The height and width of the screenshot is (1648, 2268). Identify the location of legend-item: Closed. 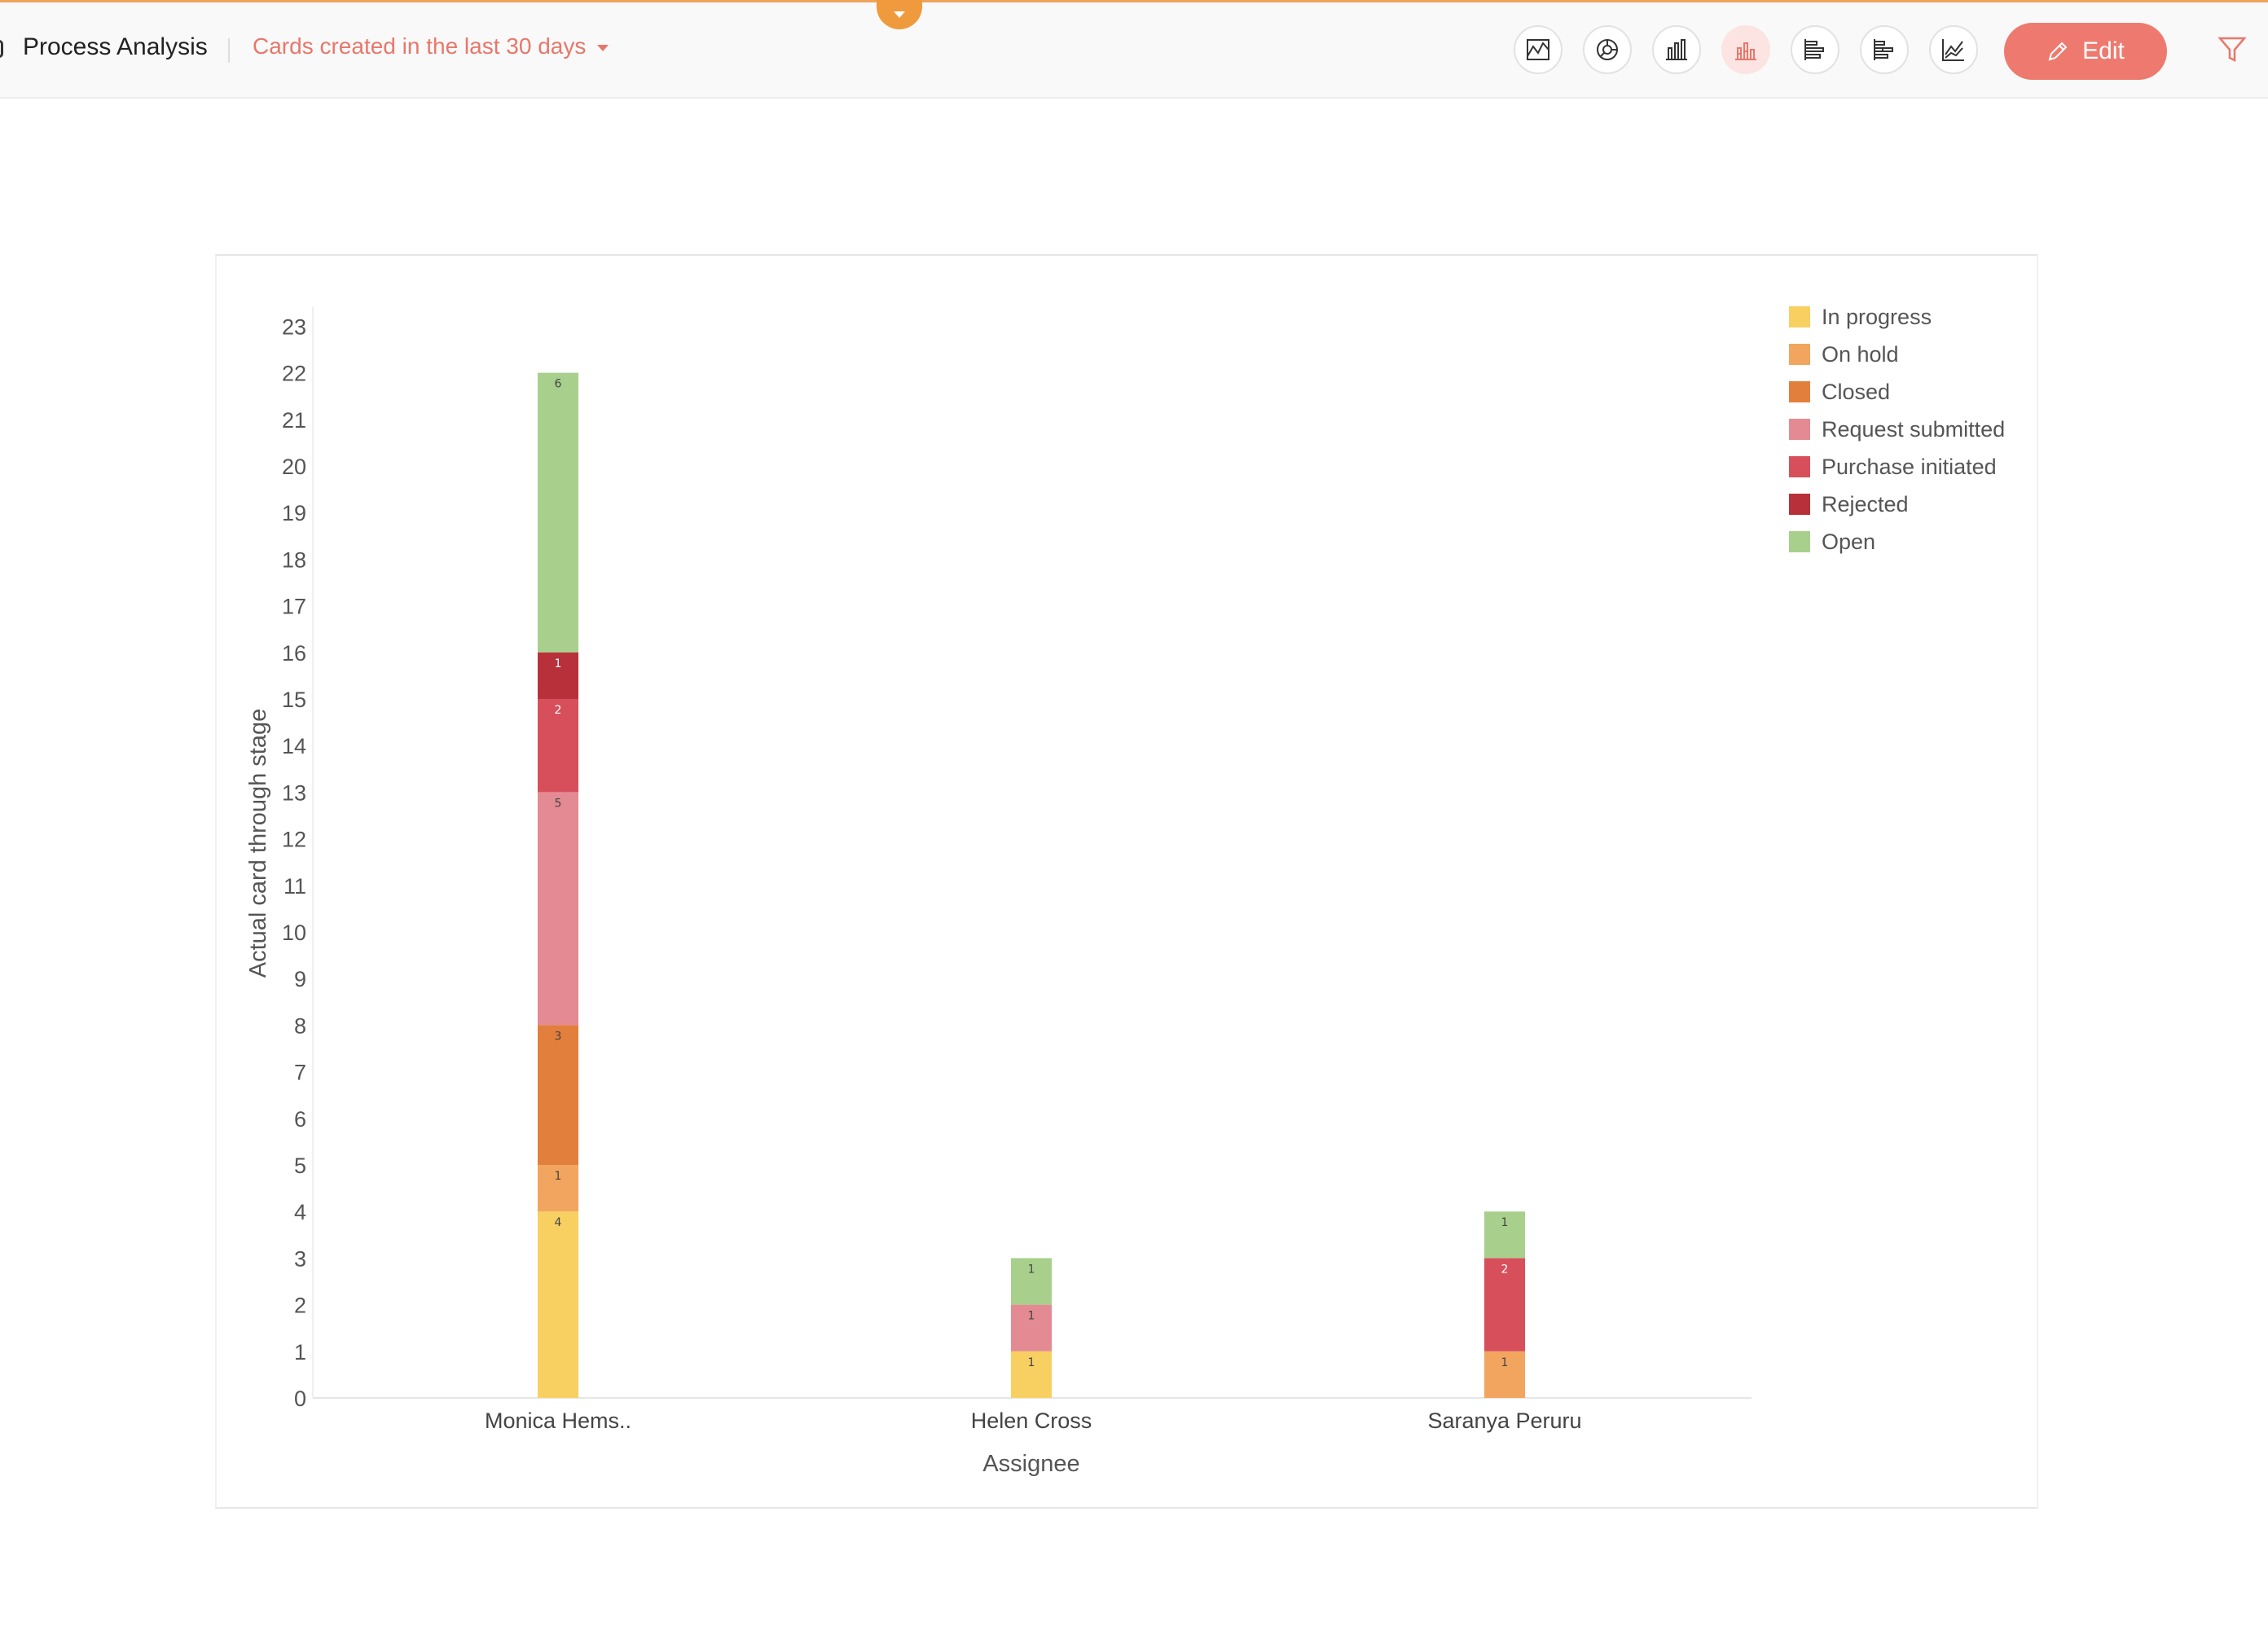
(1897, 392).